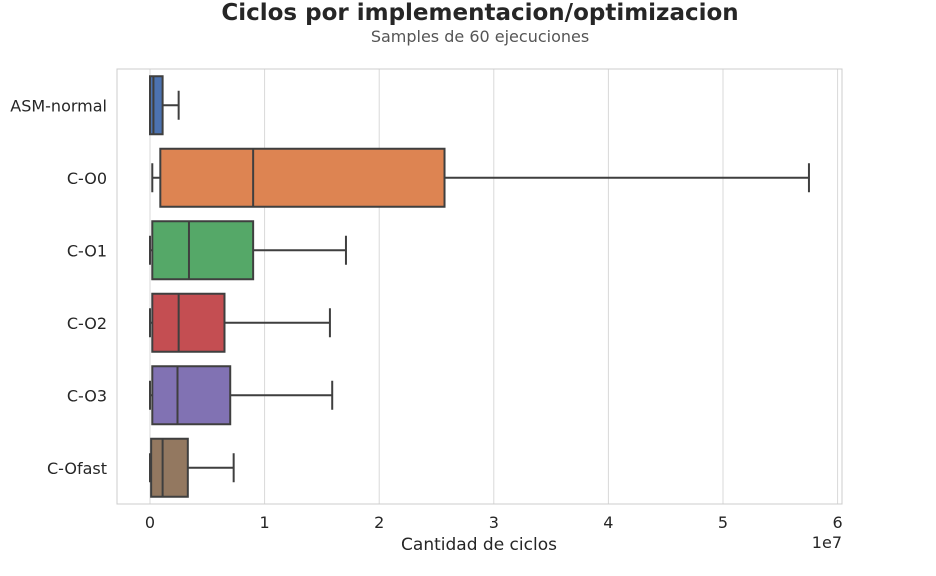 The image size is (936, 576). I want to click on box-rect-c-o3, so click(191, 395).